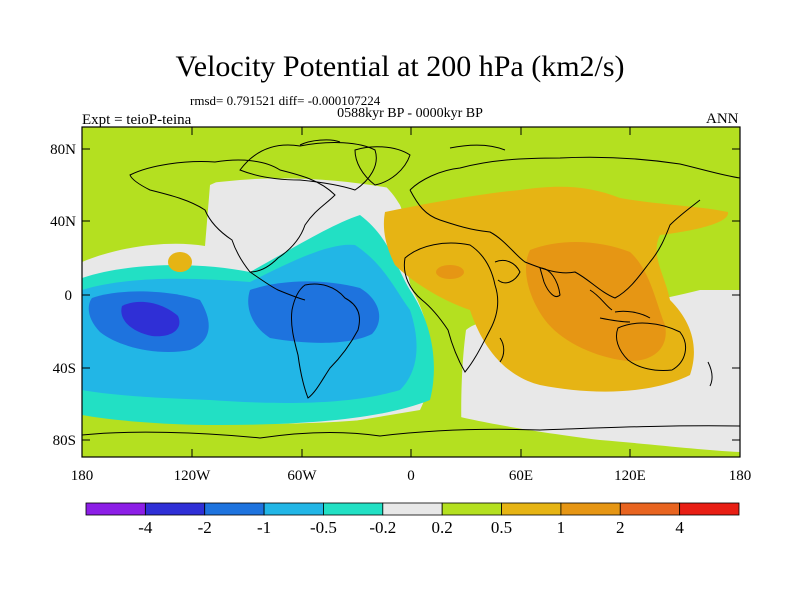 The height and width of the screenshot is (600, 800). I want to click on lat-label: 0, so click(69, 296).